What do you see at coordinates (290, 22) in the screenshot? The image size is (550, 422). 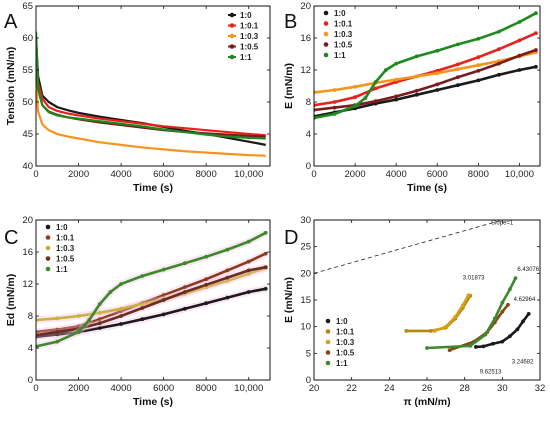 I see `panel-label: B` at bounding box center [290, 22].